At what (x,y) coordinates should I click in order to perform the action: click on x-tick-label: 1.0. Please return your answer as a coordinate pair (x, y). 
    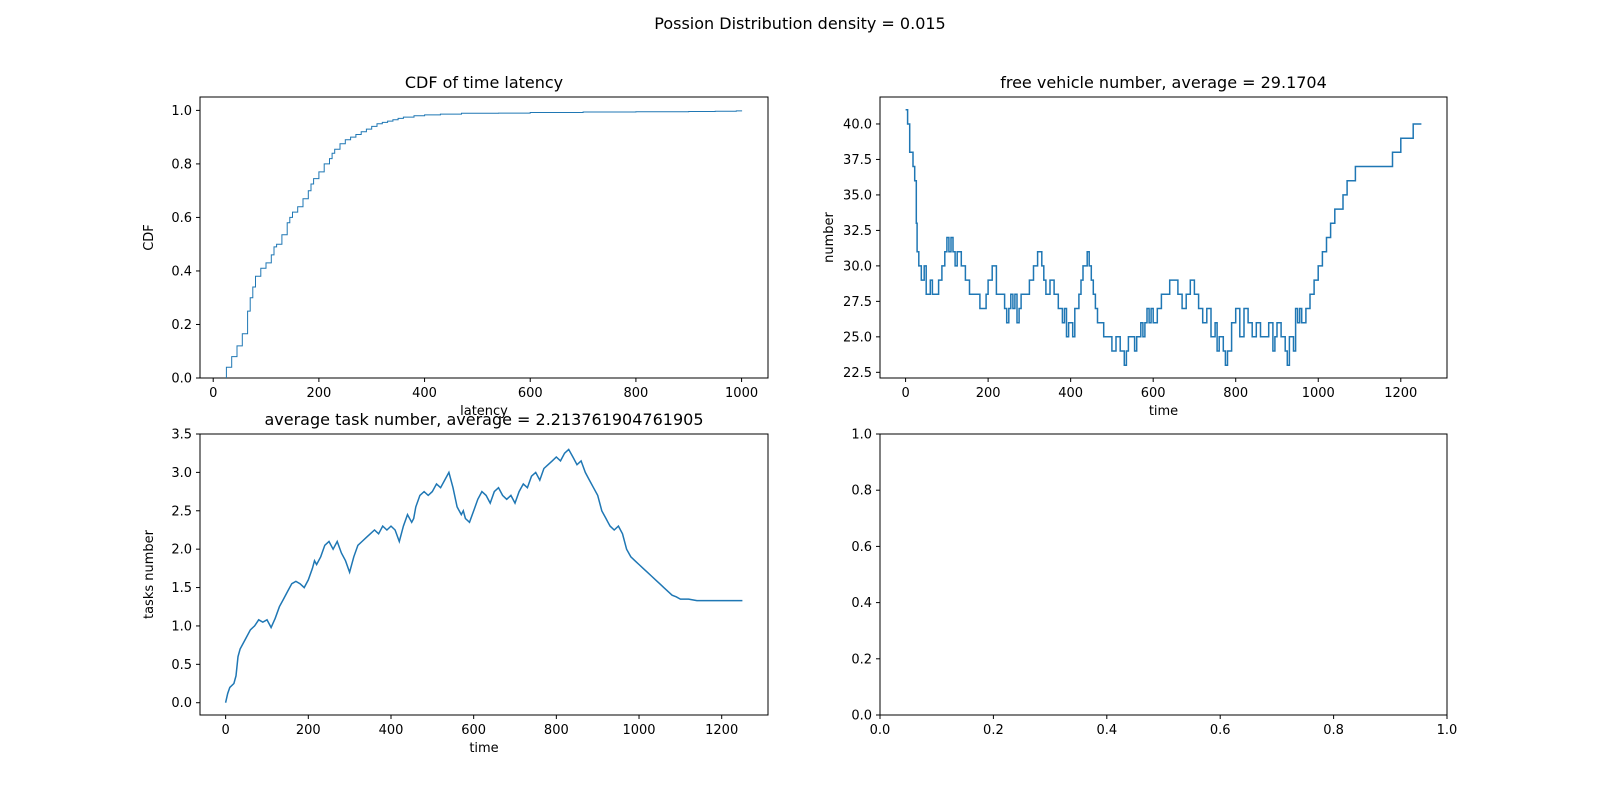
    Looking at the image, I should click on (1447, 730).